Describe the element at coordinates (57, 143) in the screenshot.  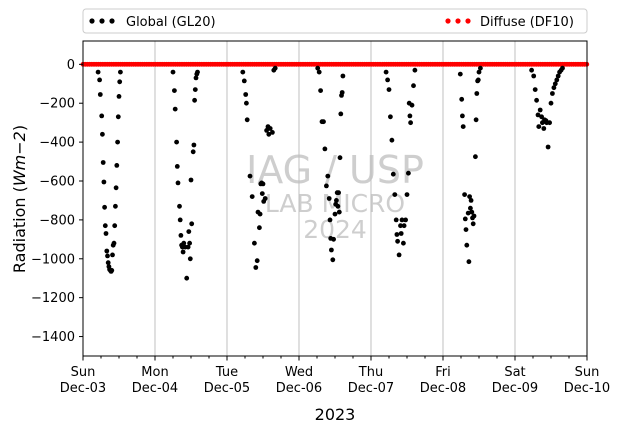
I see `y-tick-label: −400` at that location.